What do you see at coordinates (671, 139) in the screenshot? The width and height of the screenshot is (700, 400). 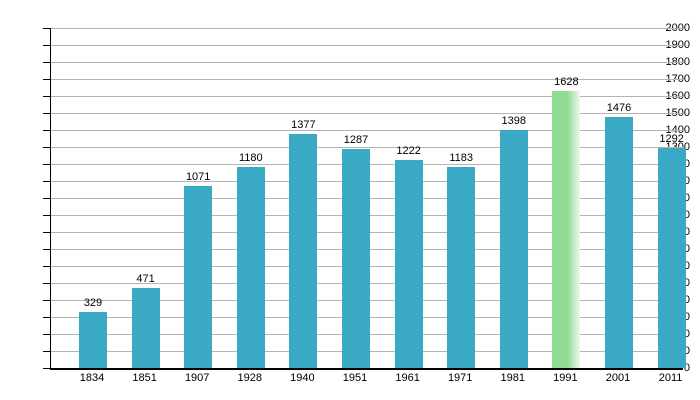 I see `bar-value-label: 1292` at bounding box center [671, 139].